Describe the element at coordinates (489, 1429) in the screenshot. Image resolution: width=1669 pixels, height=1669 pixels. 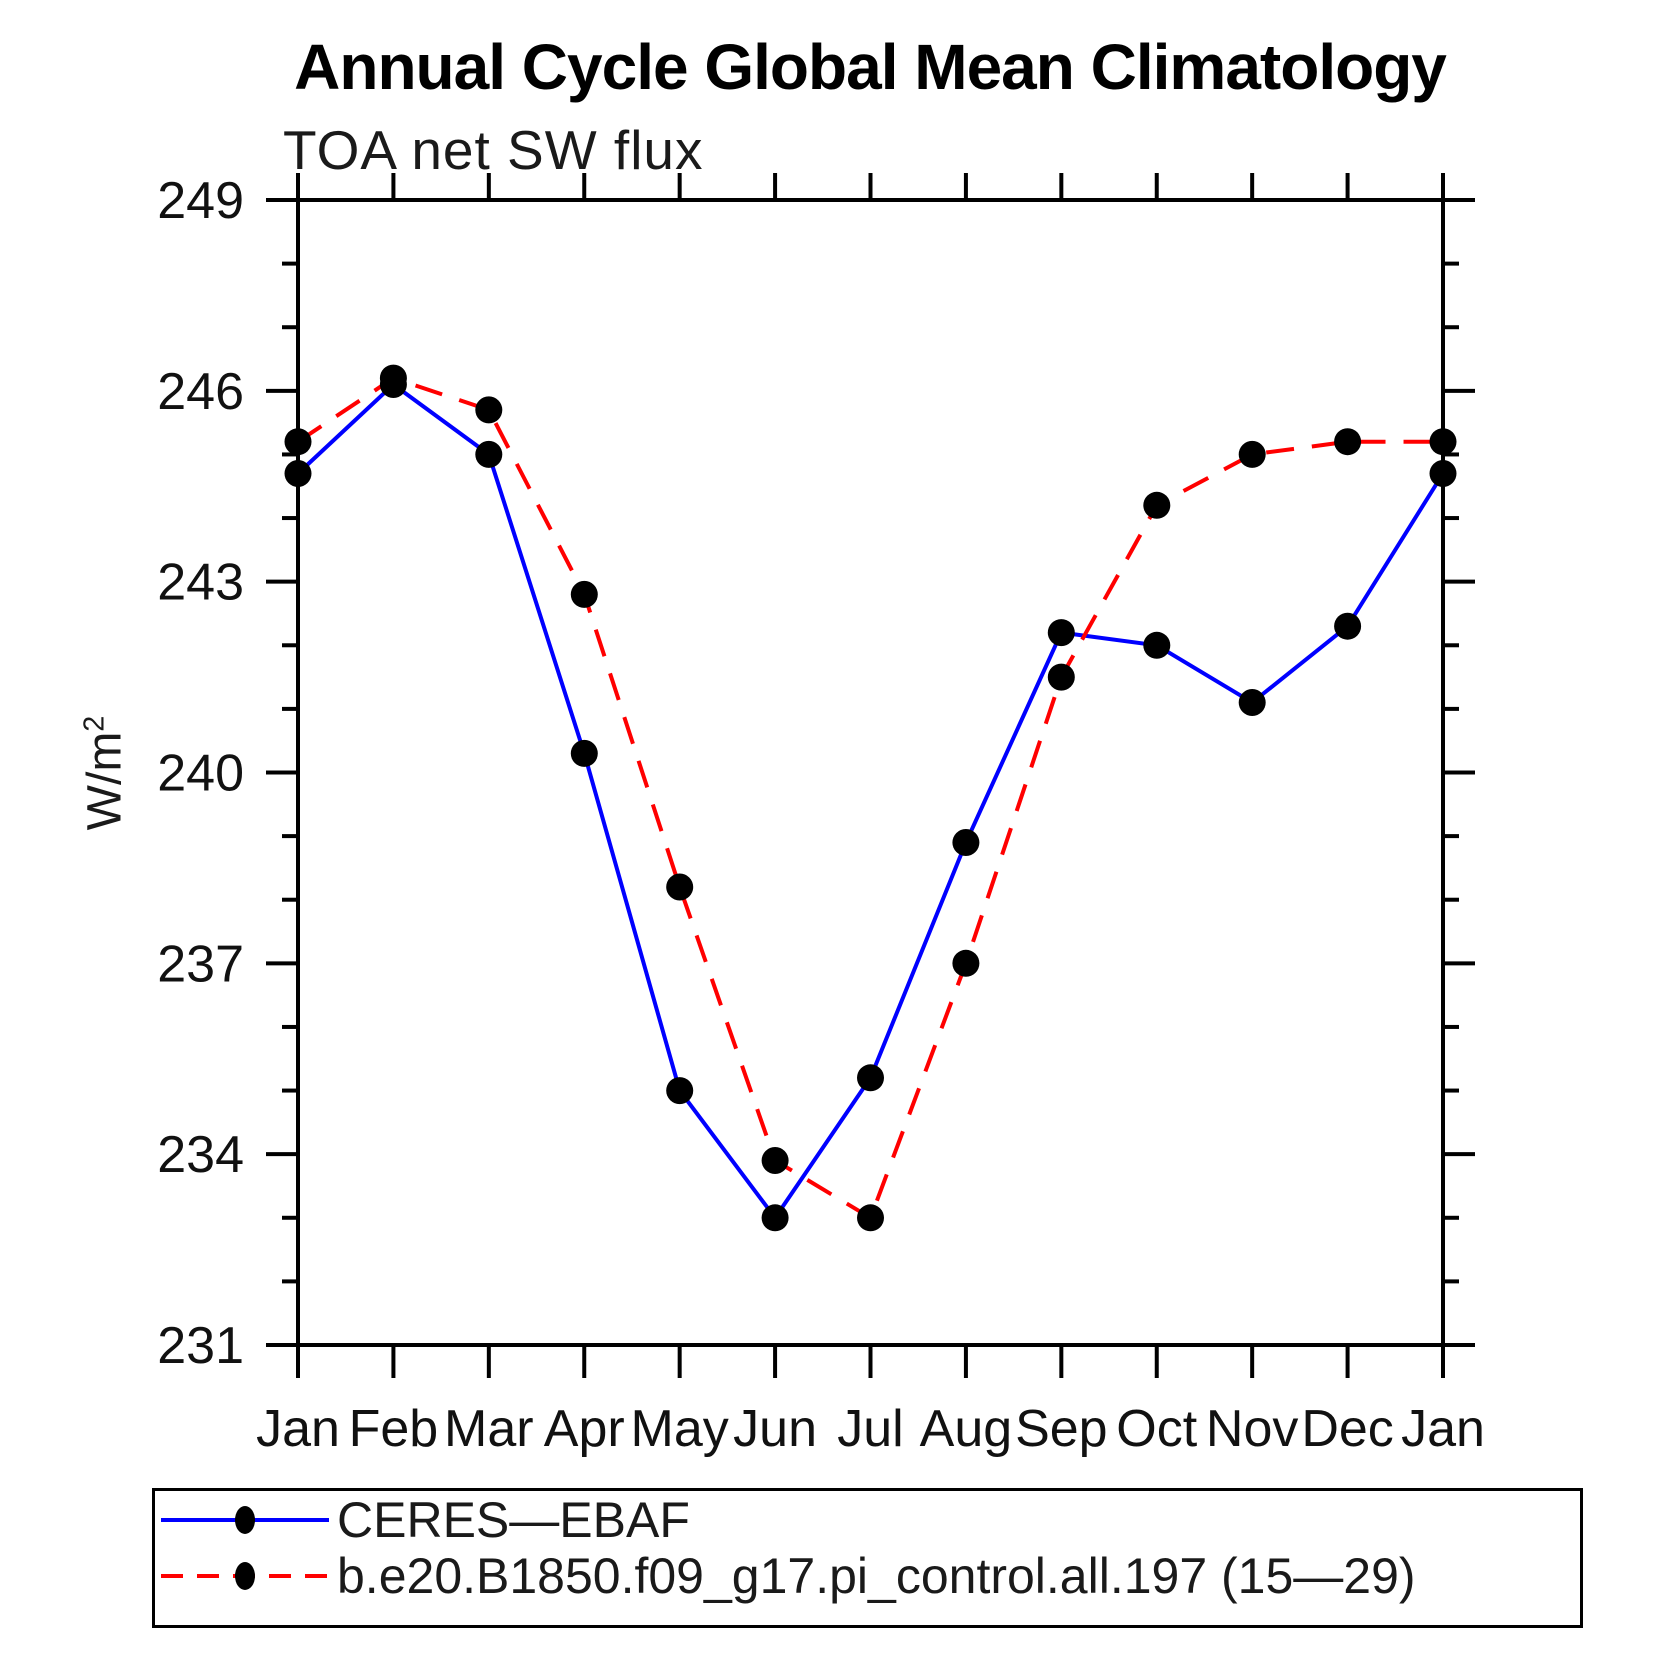
I see `svg-text: Mar` at that location.